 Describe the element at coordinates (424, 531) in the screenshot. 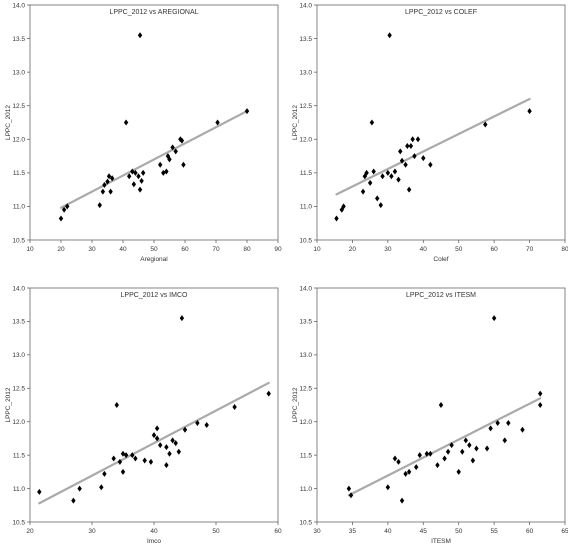

I see `x-tick-label: 45` at that location.